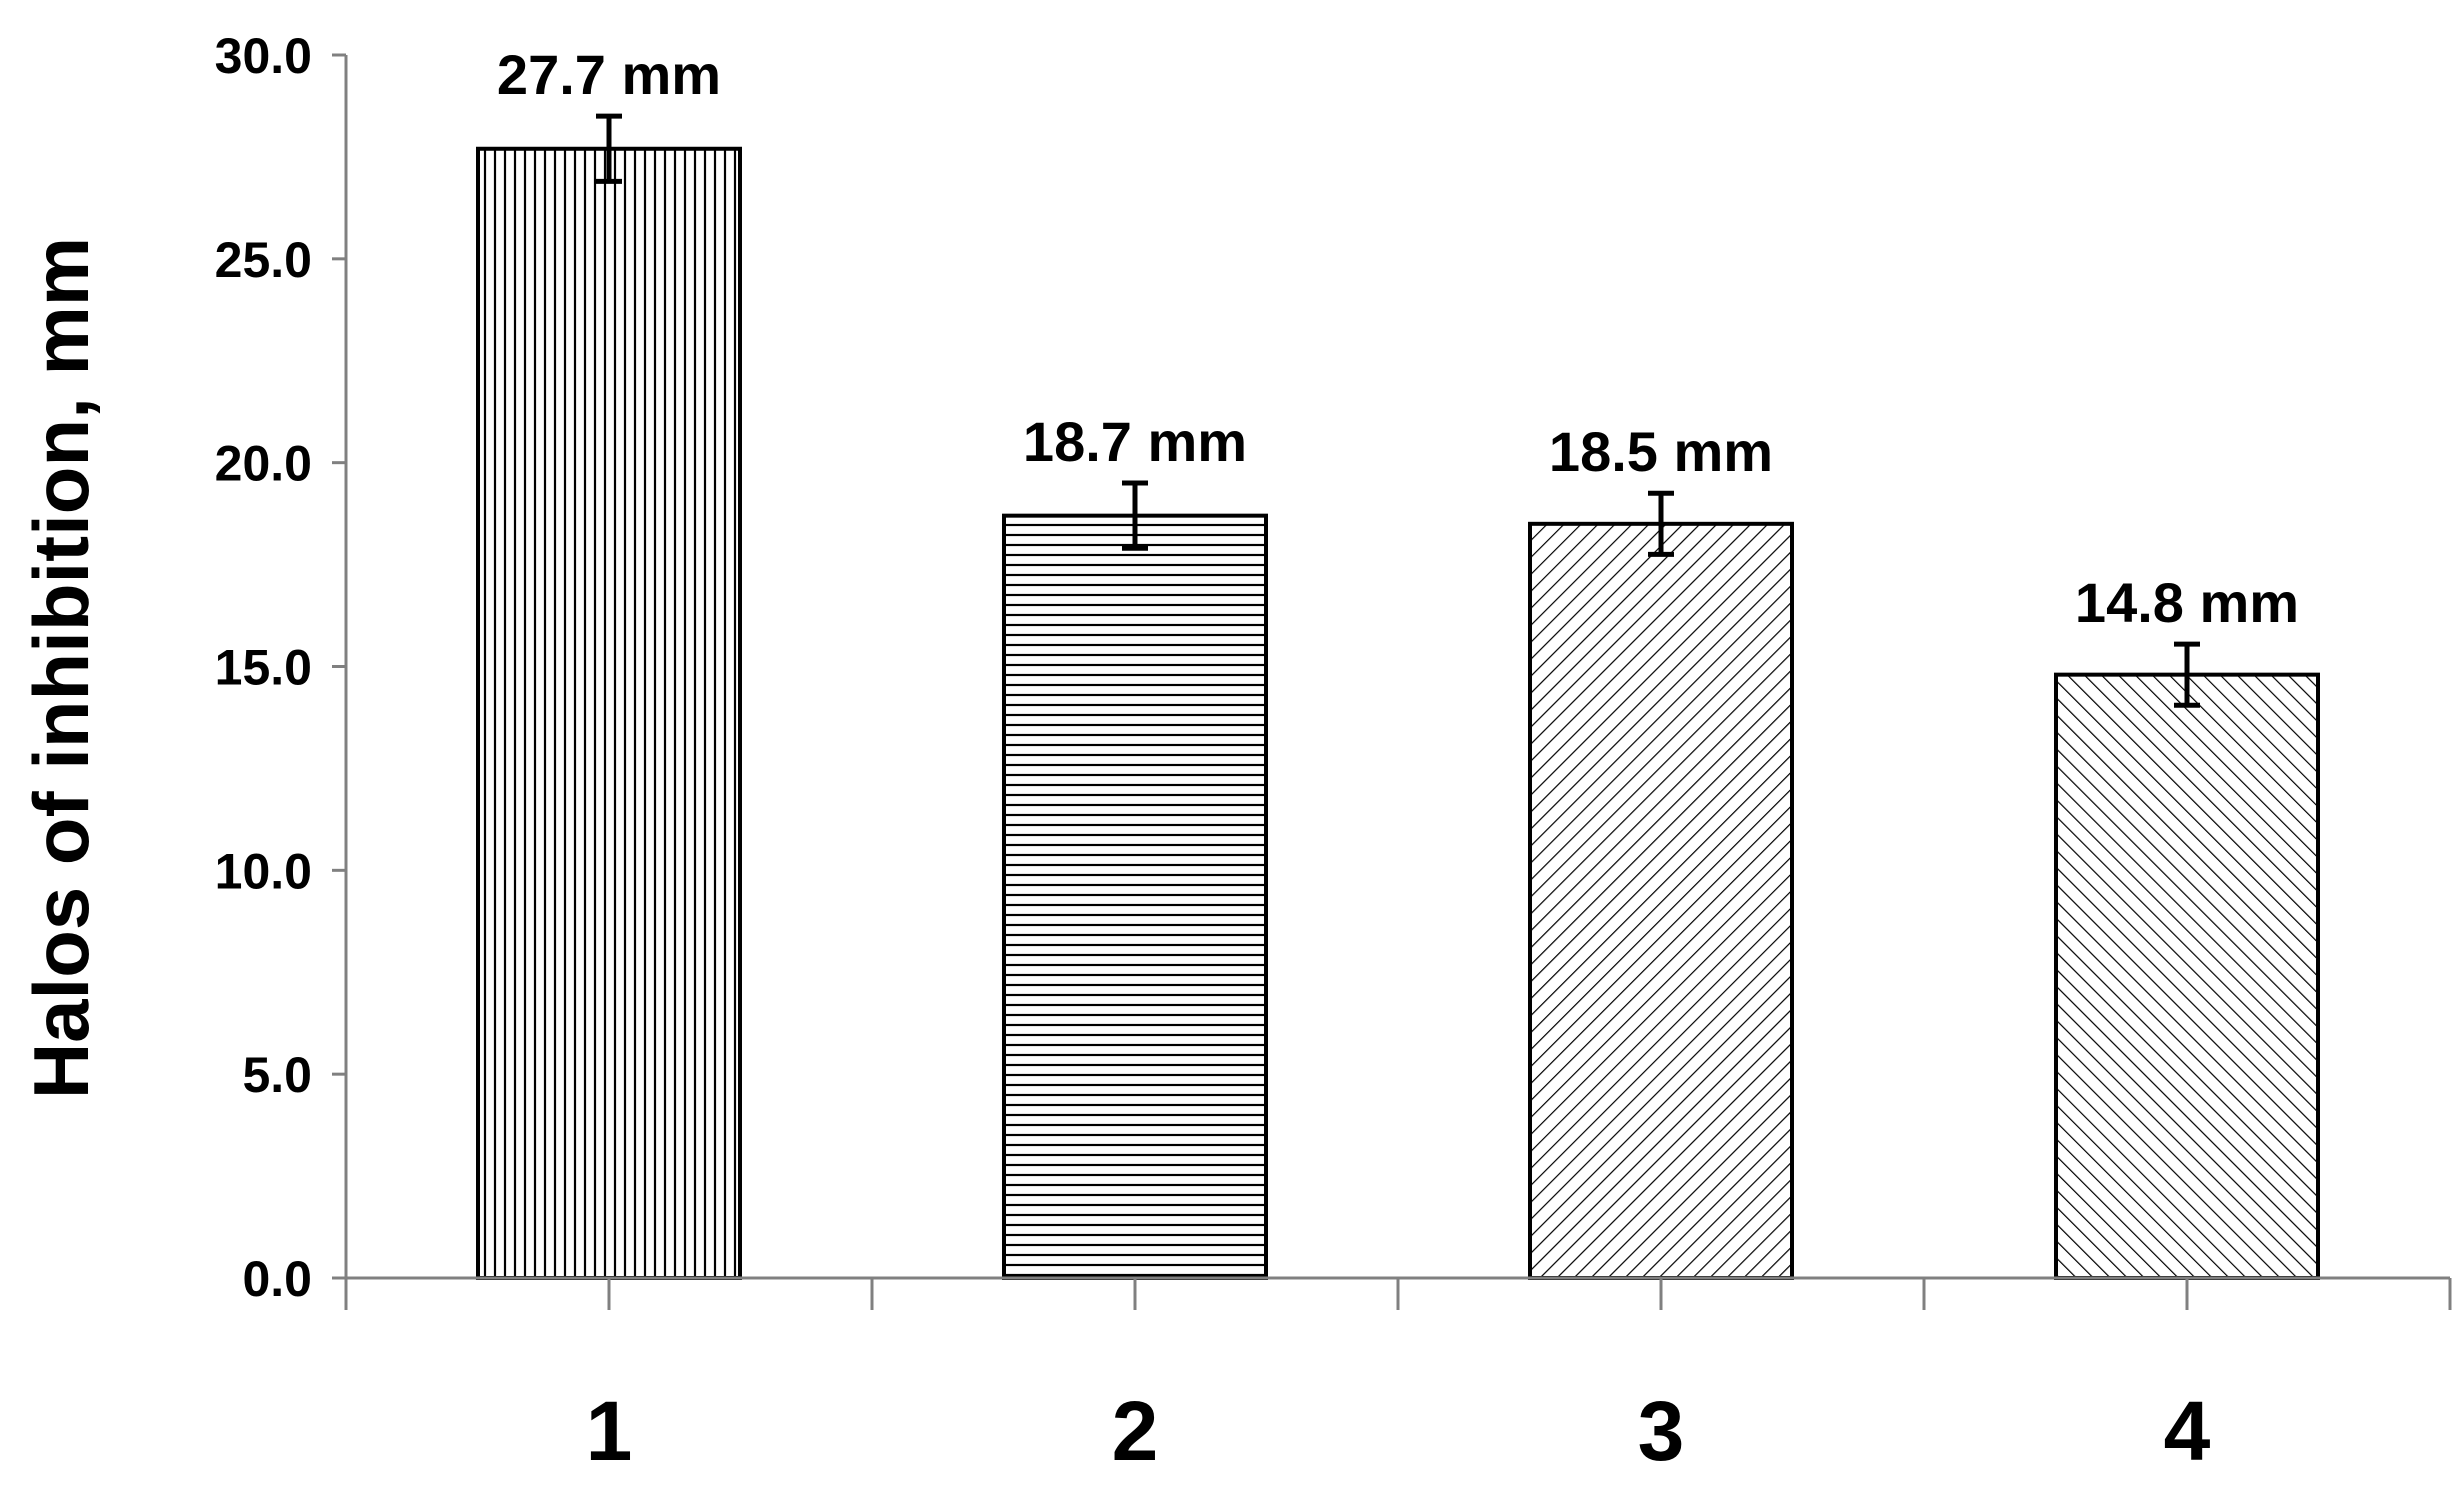  Describe the element at coordinates (277, 1075) in the screenshot. I see `y-tick-label: 5.0` at that location.